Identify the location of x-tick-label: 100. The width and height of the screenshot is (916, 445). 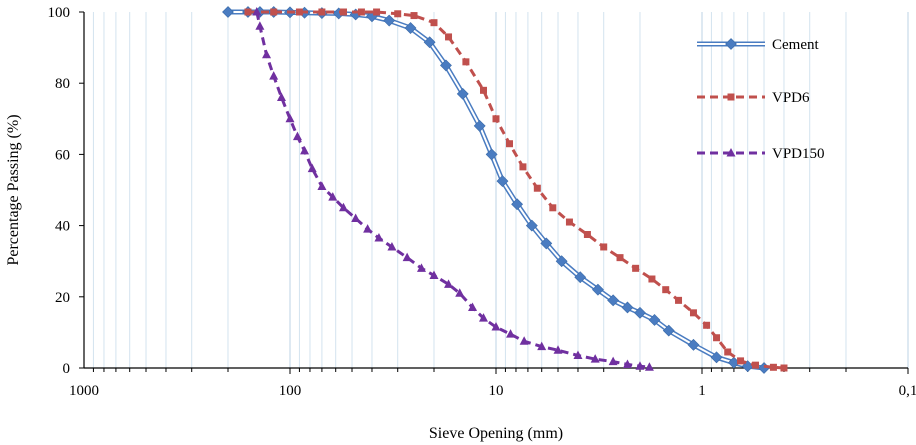
(290, 391).